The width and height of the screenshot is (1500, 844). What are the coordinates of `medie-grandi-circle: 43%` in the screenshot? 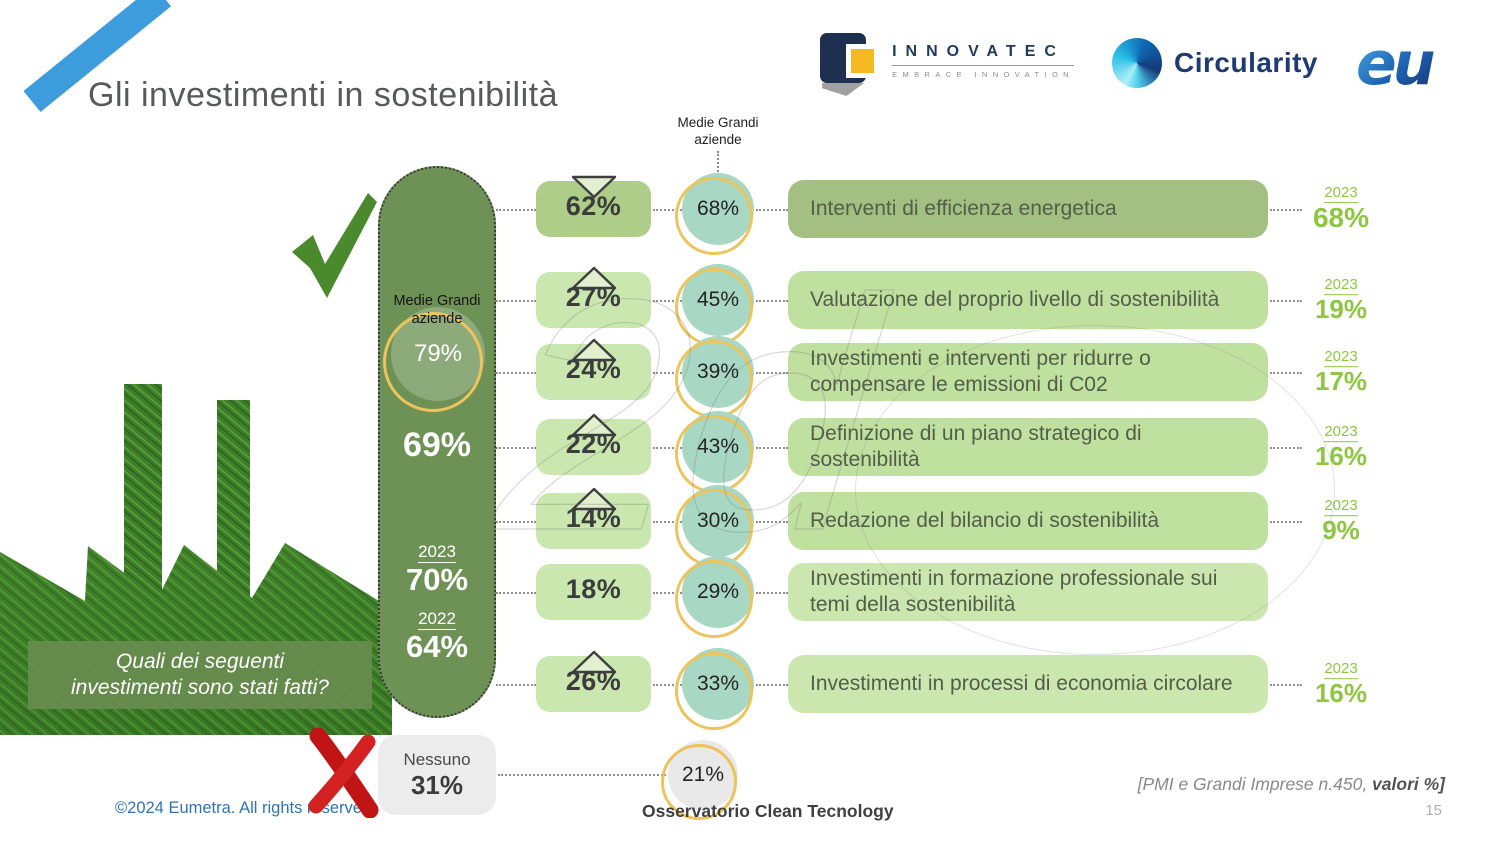 It's located at (714, 452).